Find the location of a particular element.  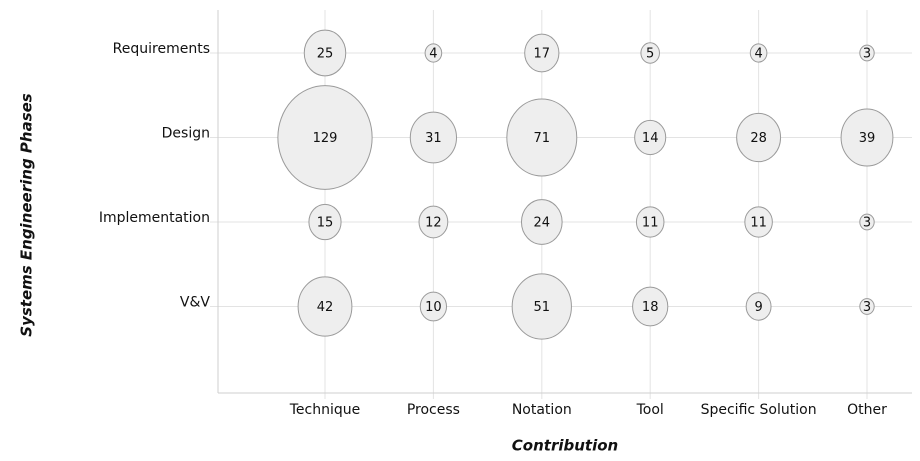

bubble-label: 129 is located at coordinates (325, 138).